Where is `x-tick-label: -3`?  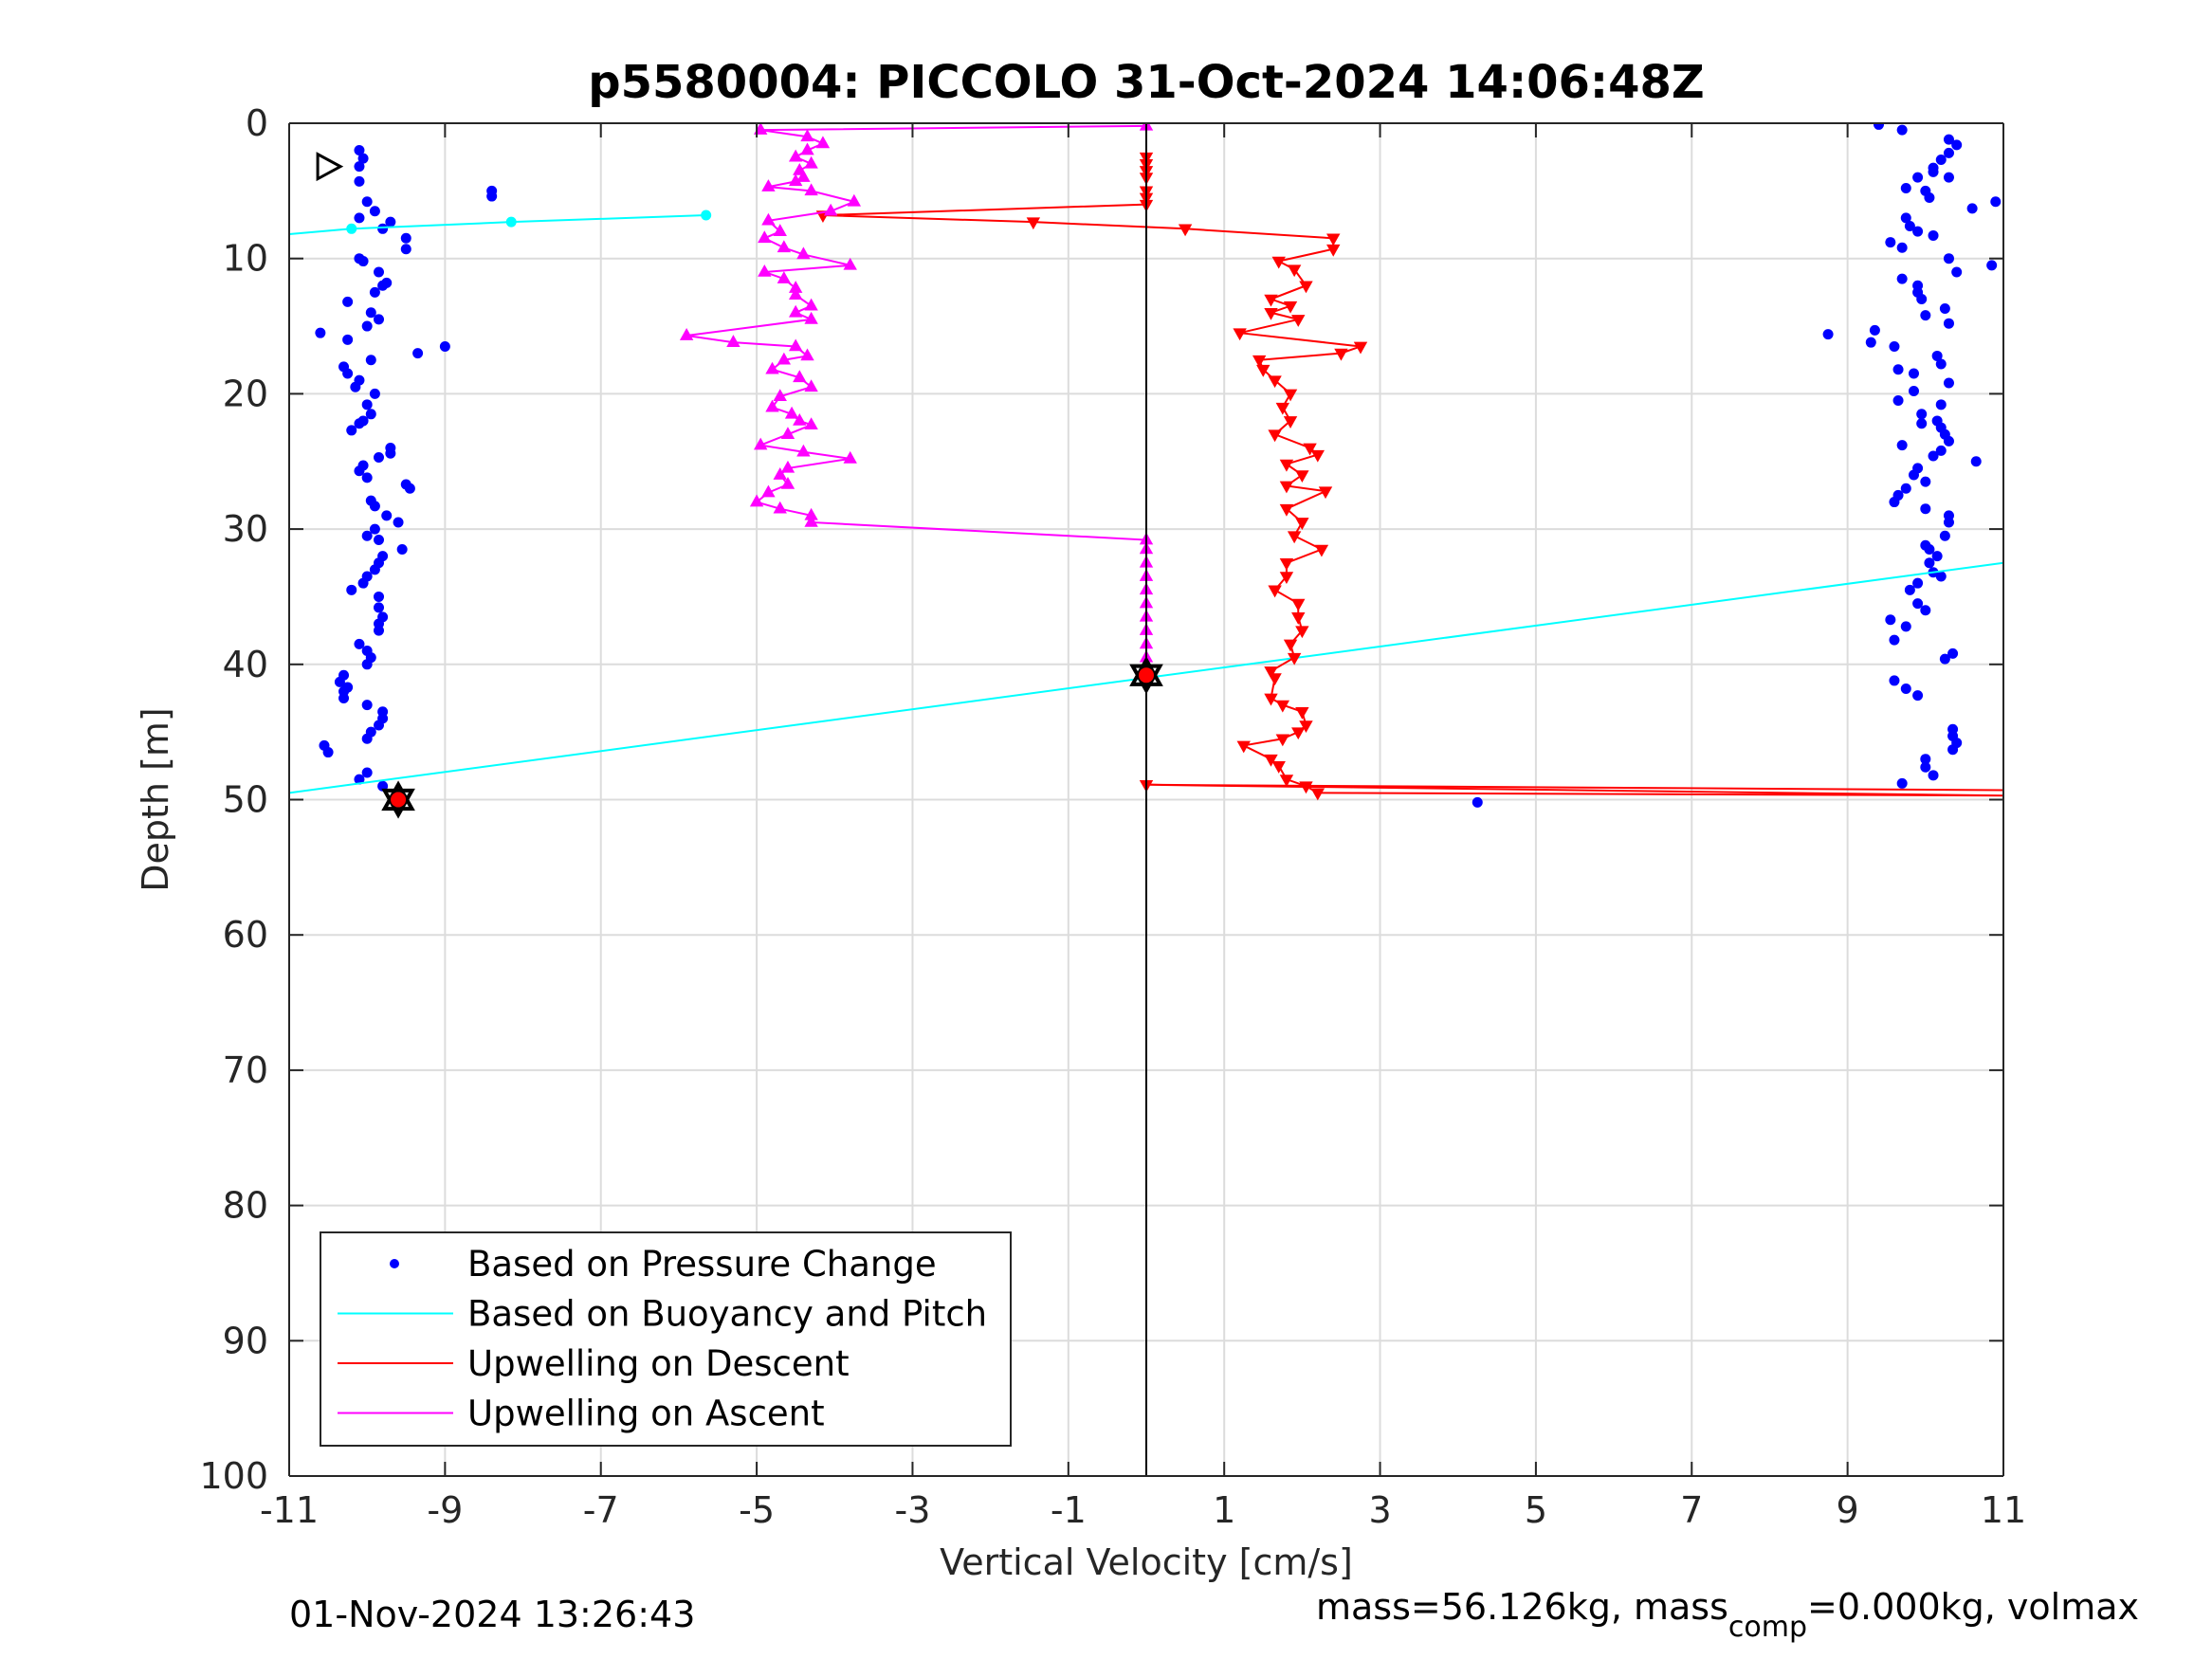 x-tick-label: -3 is located at coordinates (913, 1510).